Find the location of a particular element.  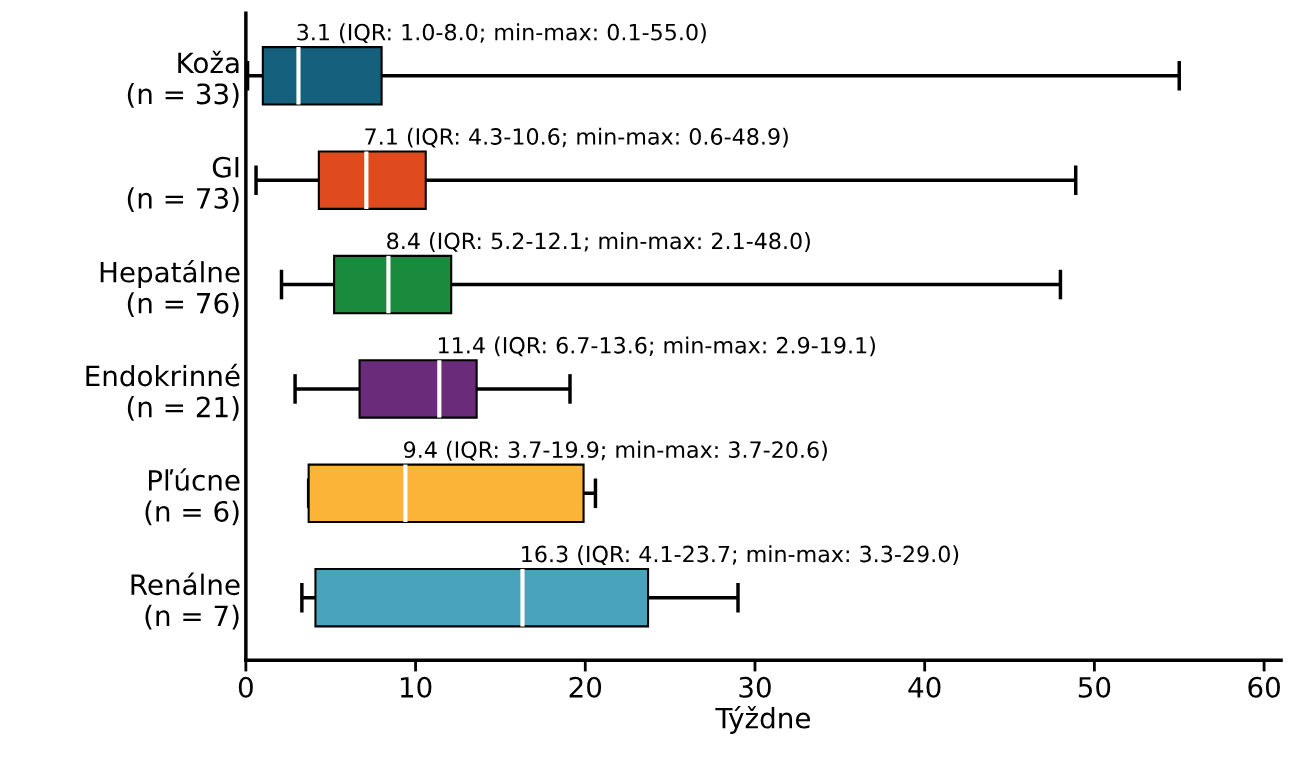

x-tick-label: 40 is located at coordinates (924, 687).